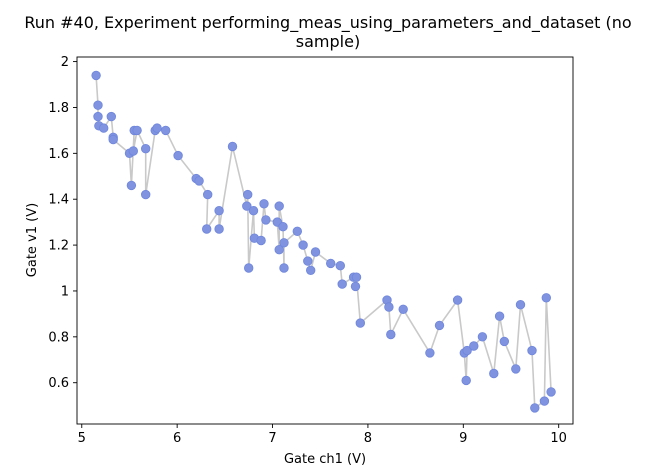 The image size is (650, 476). What do you see at coordinates (58, 154) in the screenshot?
I see `y-tick-label: 1.6` at bounding box center [58, 154].